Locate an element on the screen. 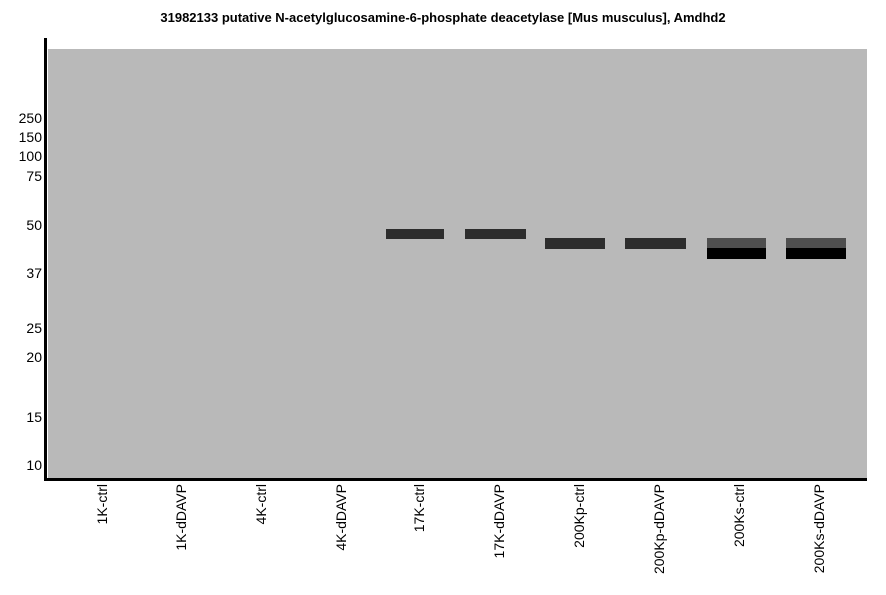  y-tick-label-250: 250 is located at coordinates (30, 118).